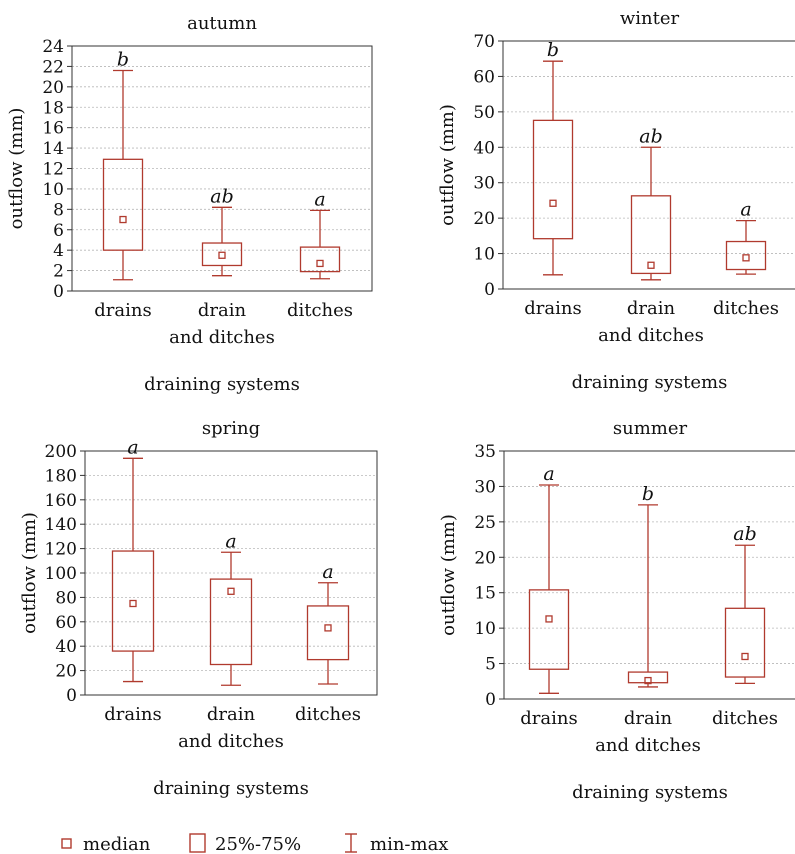  What do you see at coordinates (66, 647) in the screenshot?
I see `y-tick-label: 40` at bounding box center [66, 647].